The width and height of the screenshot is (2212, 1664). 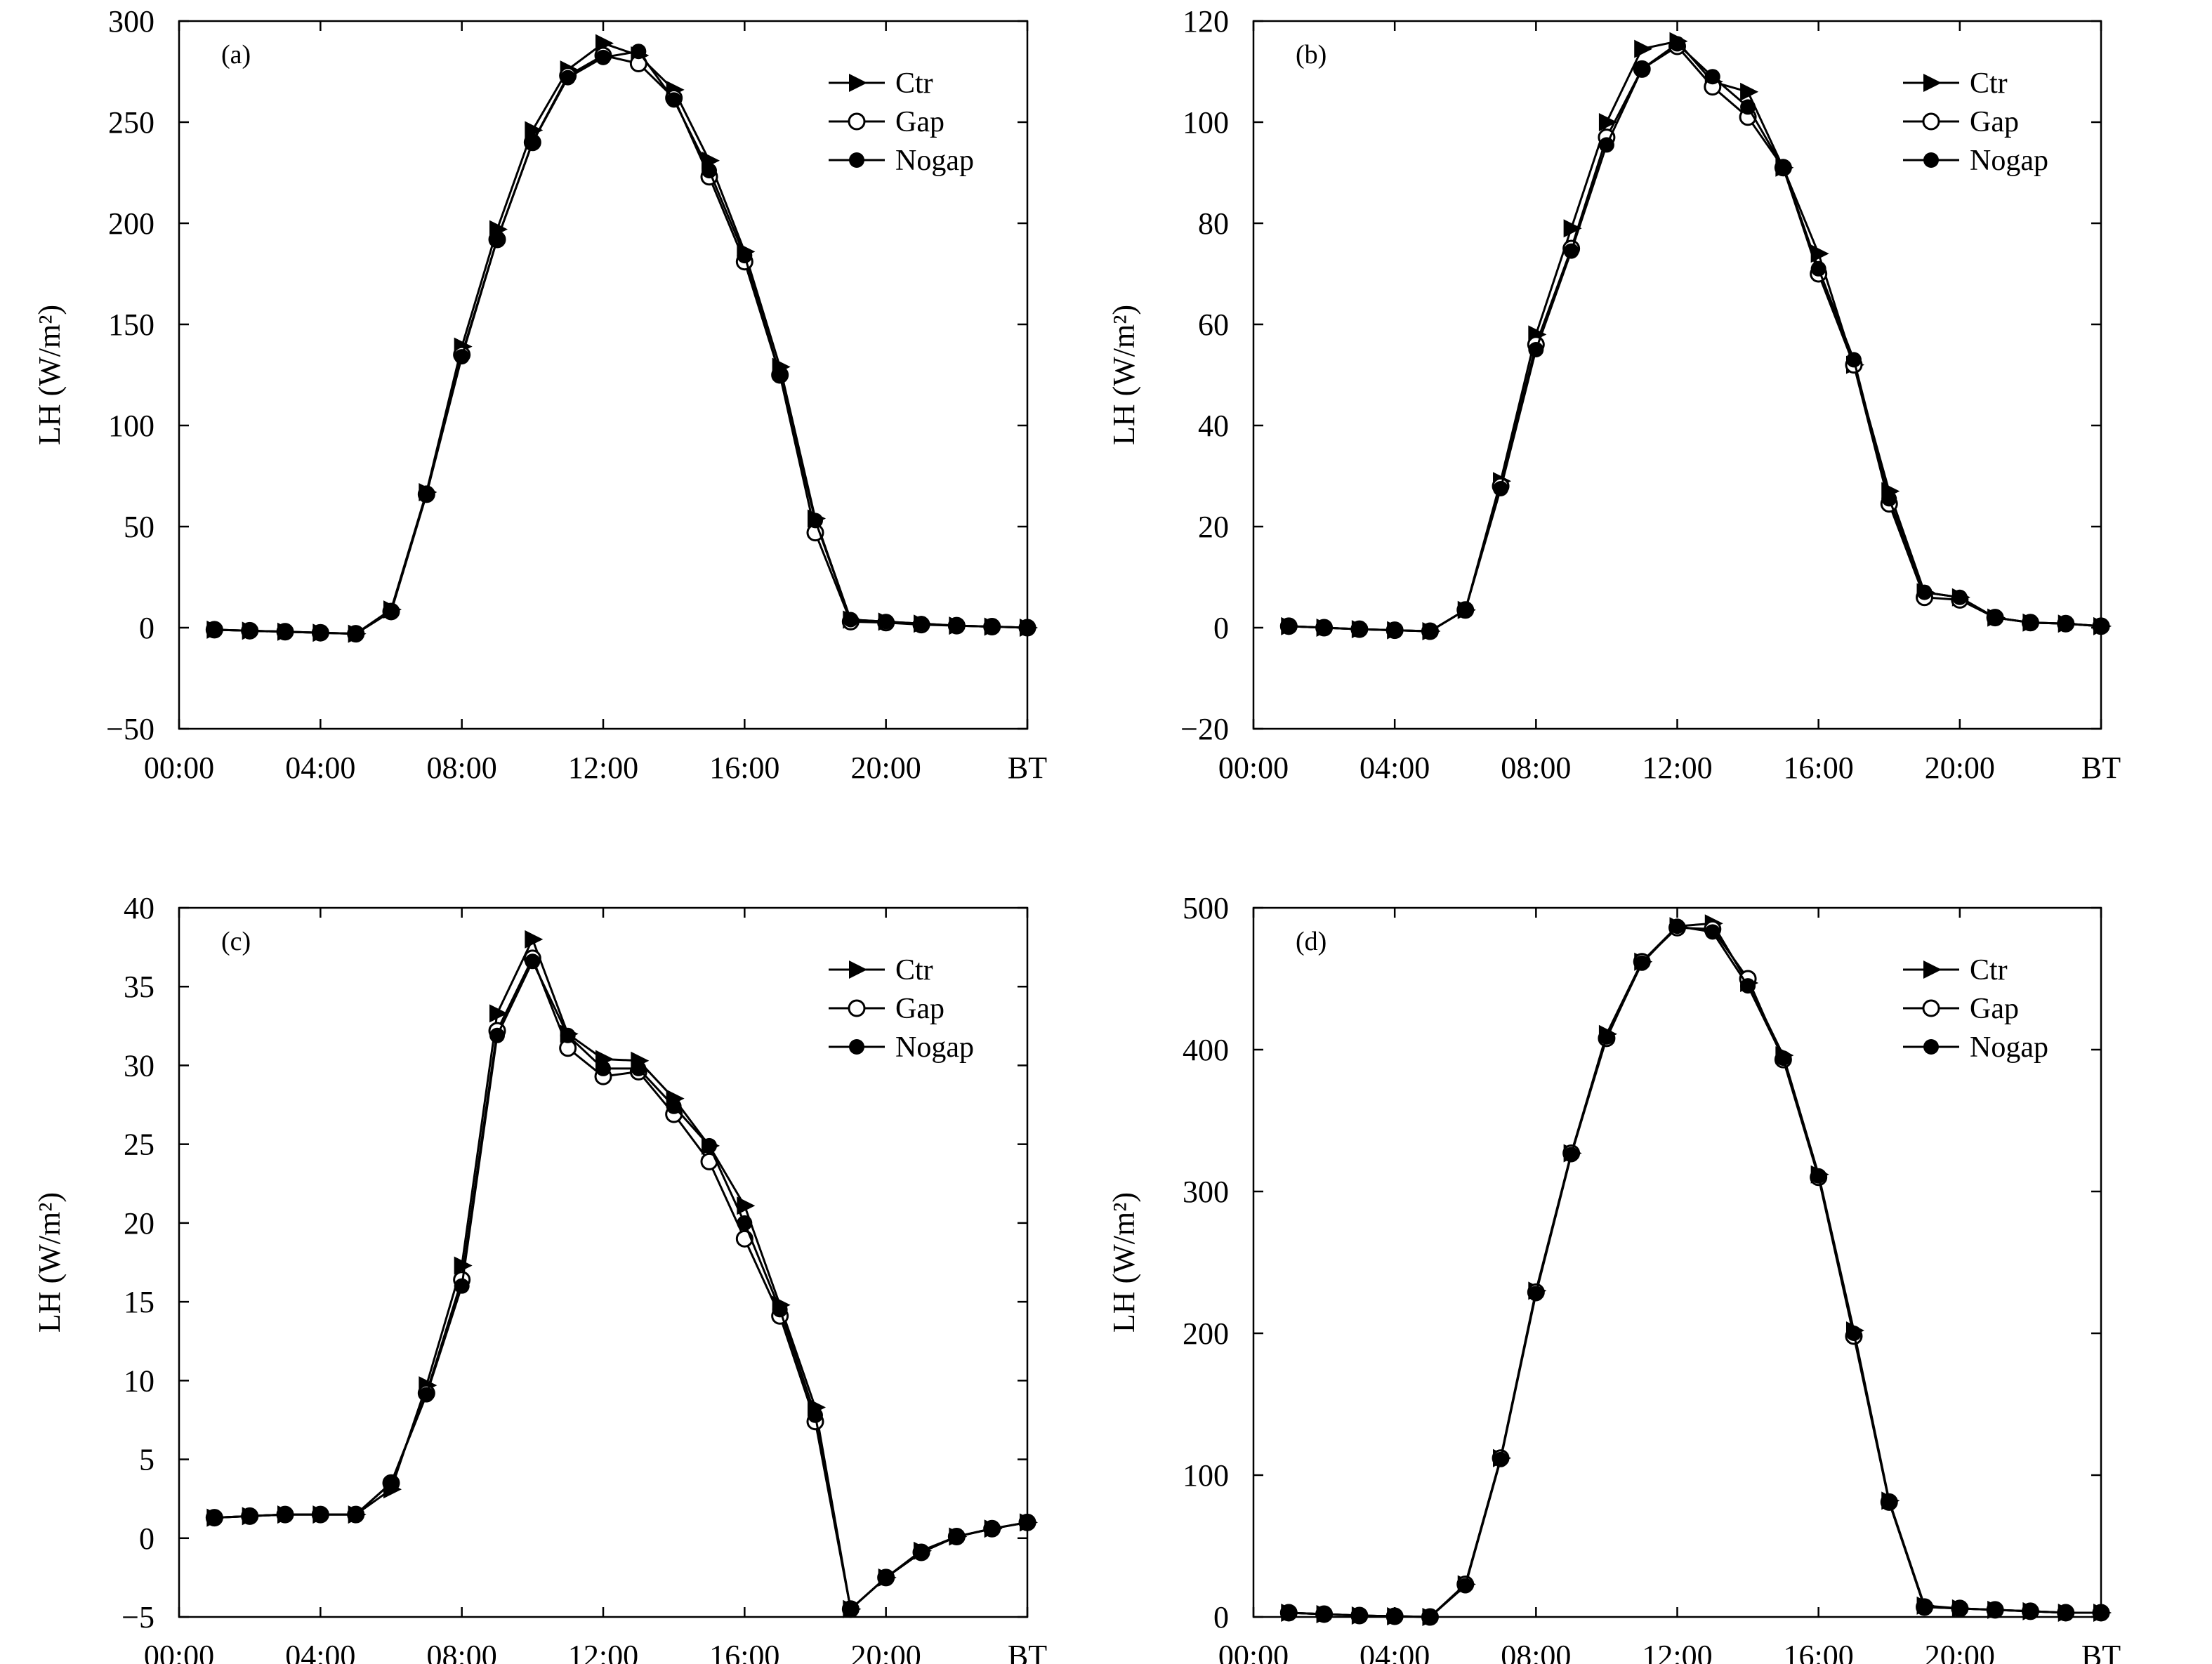 I want to click on x-tick-label: 04:00, so click(x=1395, y=1652).